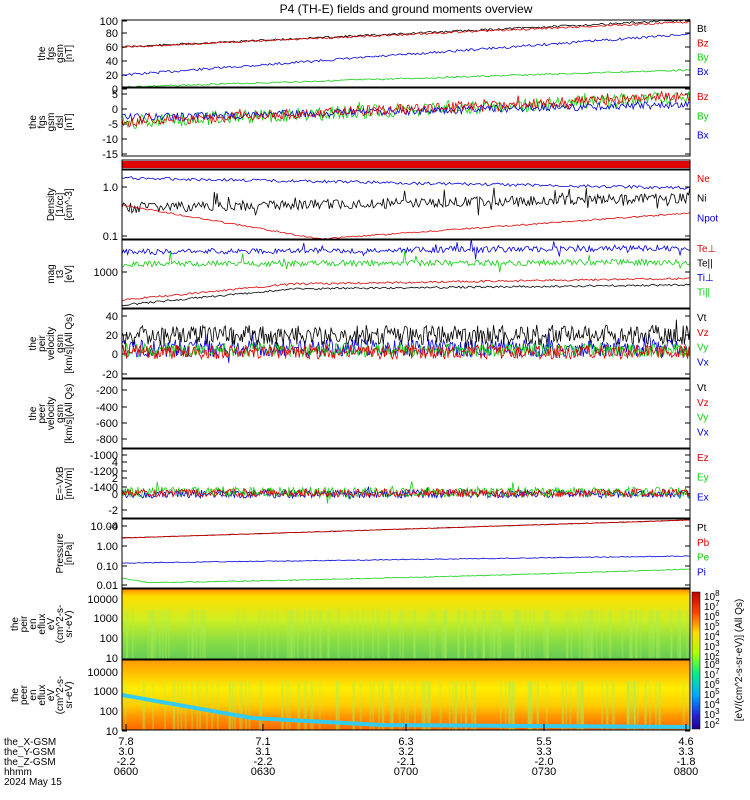  I want to click on ytick-efield: 2, so click(115, 479).